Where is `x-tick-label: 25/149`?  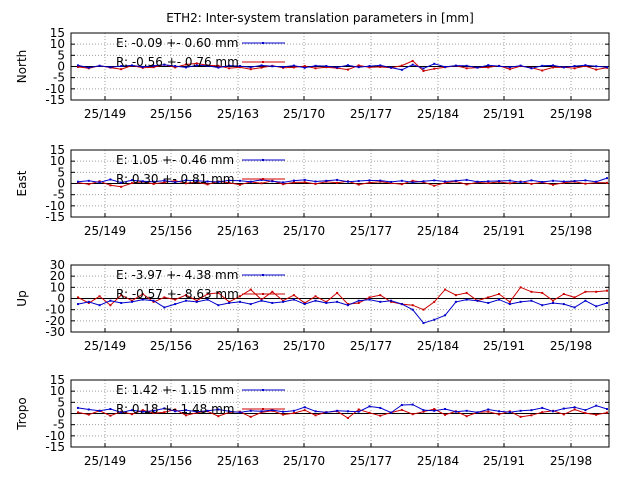 x-tick-label: 25/149 is located at coordinates (105, 461).